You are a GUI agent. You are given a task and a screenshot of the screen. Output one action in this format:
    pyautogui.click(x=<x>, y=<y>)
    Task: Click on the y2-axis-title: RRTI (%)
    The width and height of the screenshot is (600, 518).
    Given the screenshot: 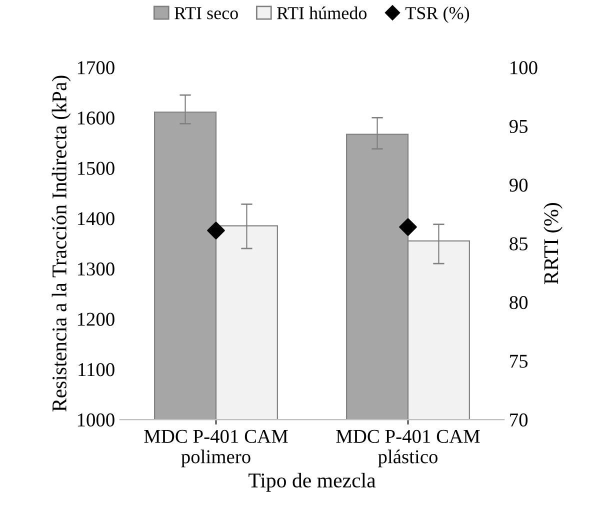 What is the action you would take?
    pyautogui.click(x=553, y=243)
    